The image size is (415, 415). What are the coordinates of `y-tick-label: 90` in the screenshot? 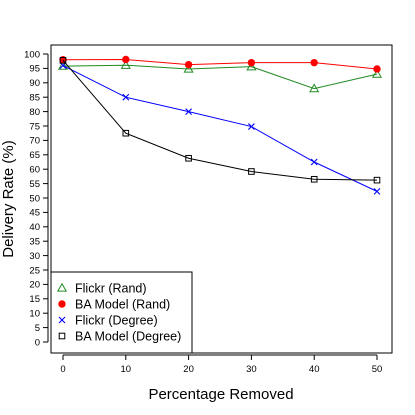 It's located at (34, 83).